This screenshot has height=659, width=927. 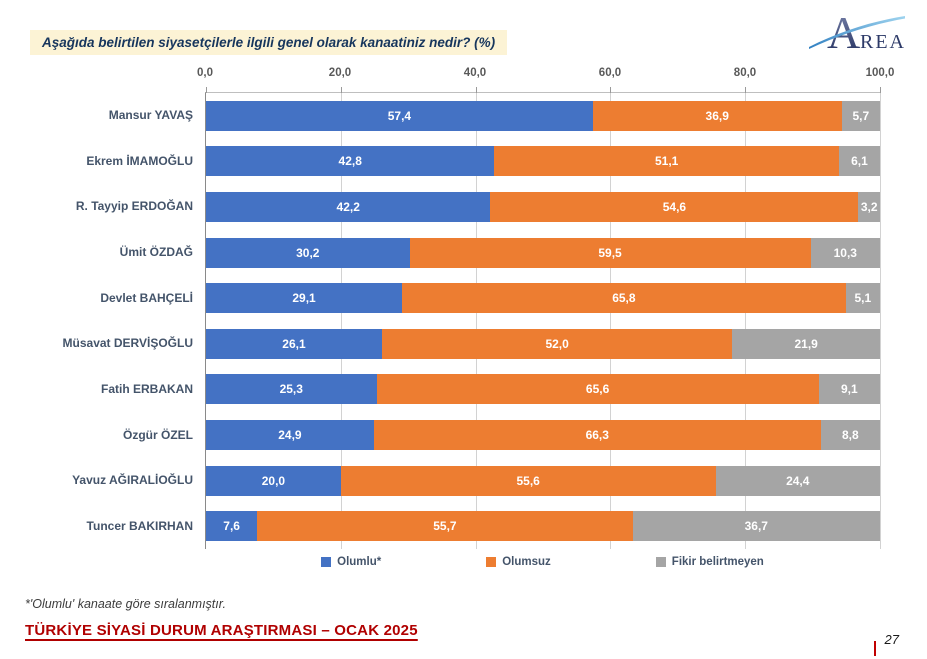 I want to click on category-label: R. Tayyip ERDOĞAN, so click(x=134, y=206).